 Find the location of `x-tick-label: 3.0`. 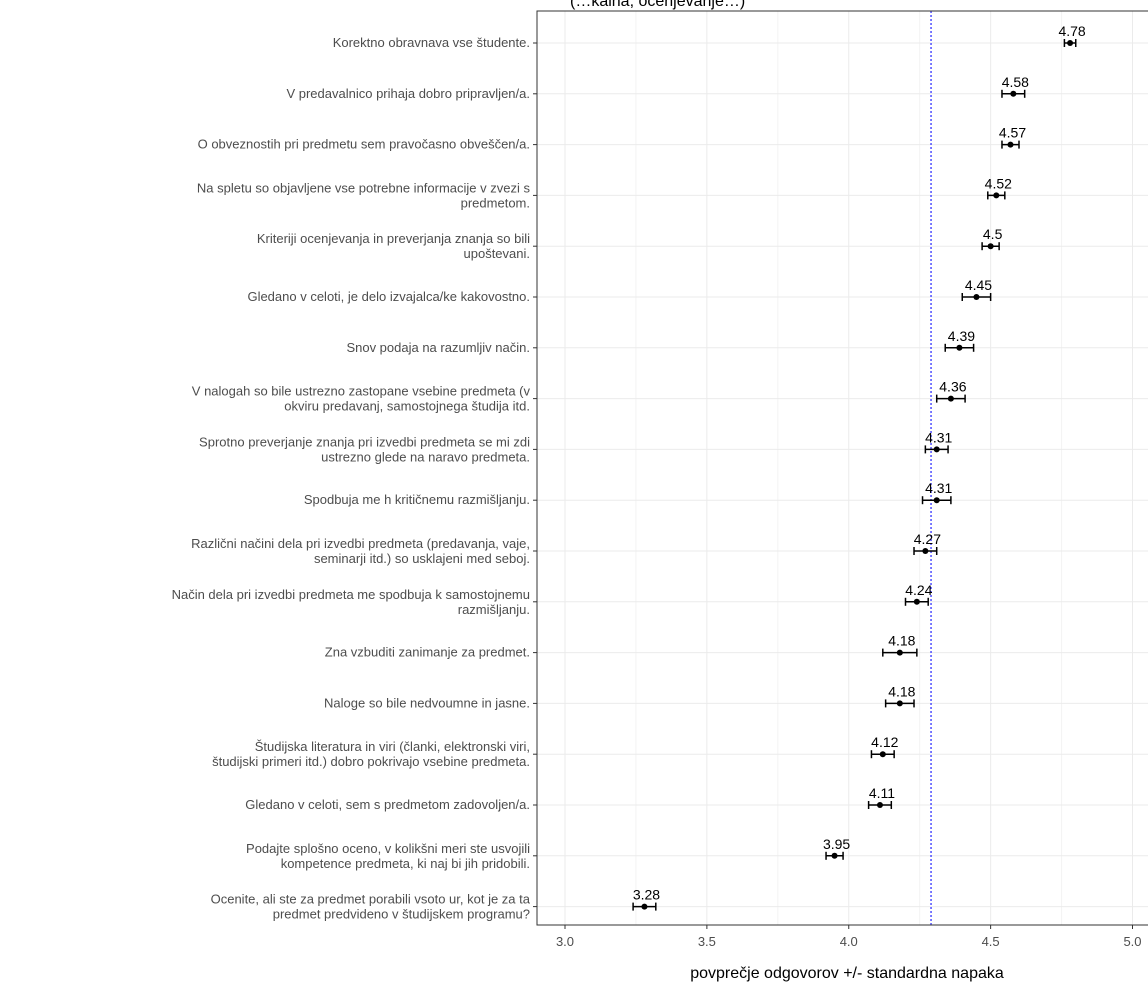

x-tick-label: 3.0 is located at coordinates (565, 941).